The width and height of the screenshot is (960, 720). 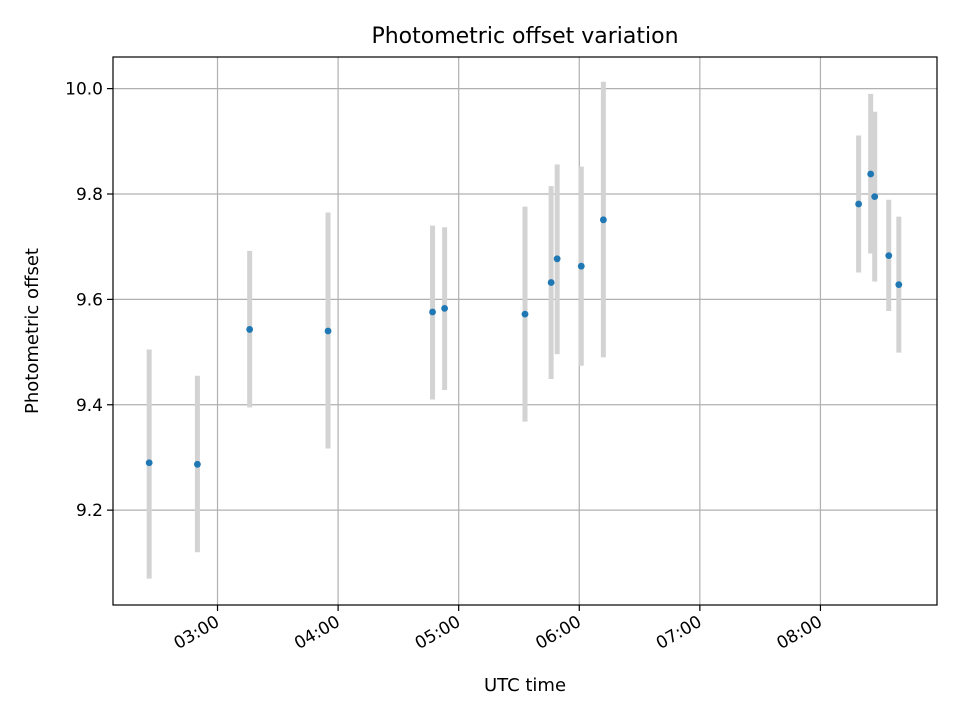 What do you see at coordinates (32, 331) in the screenshot?
I see `y-axis-title: Photometric offset` at bounding box center [32, 331].